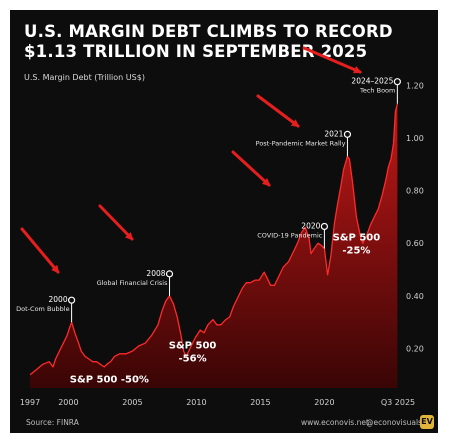 Image resolution: width=449 pixels, height=442 pixels. I want to click on y-tick-label: 1.00, so click(415, 138).